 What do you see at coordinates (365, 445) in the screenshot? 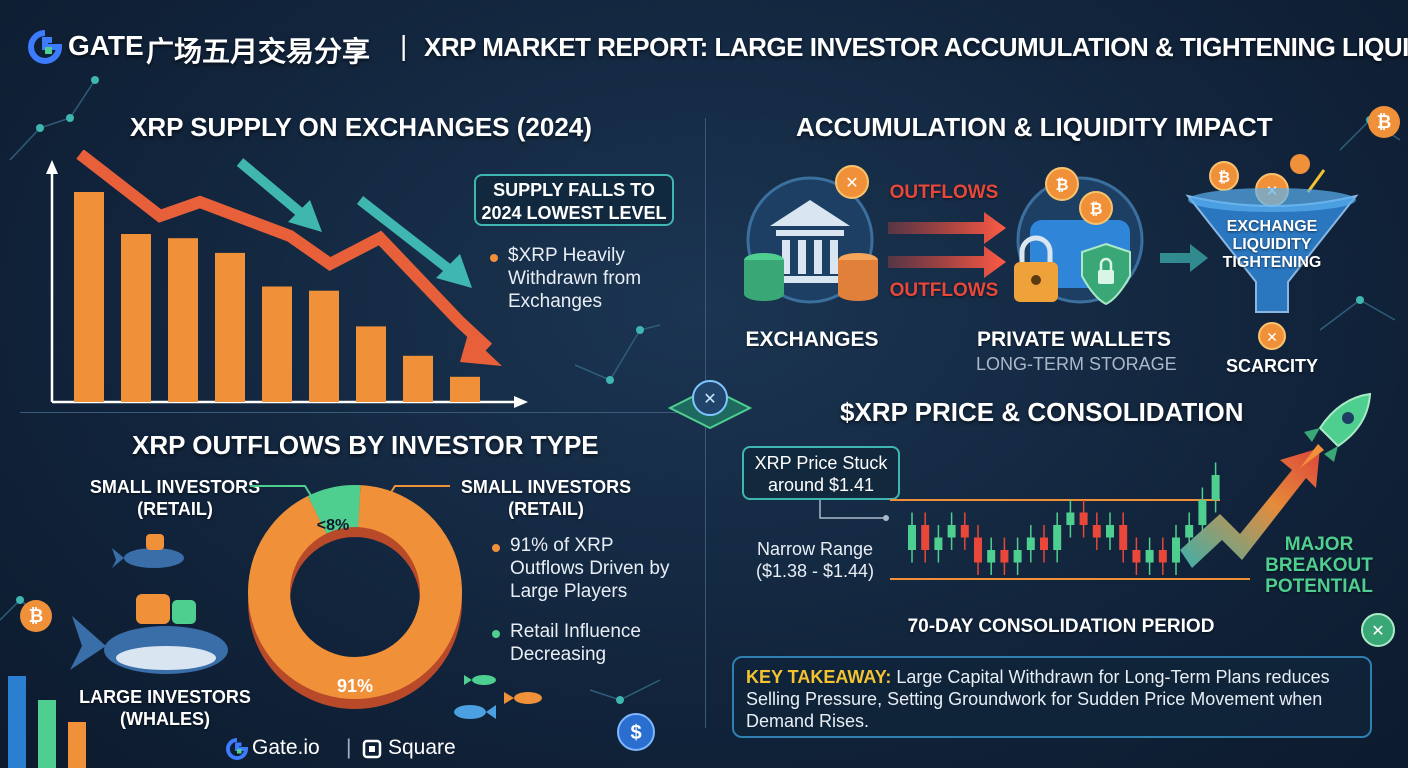
I see `outflows-title: XRP OUTFLOWS BY INVESTOR TYPE` at bounding box center [365, 445].